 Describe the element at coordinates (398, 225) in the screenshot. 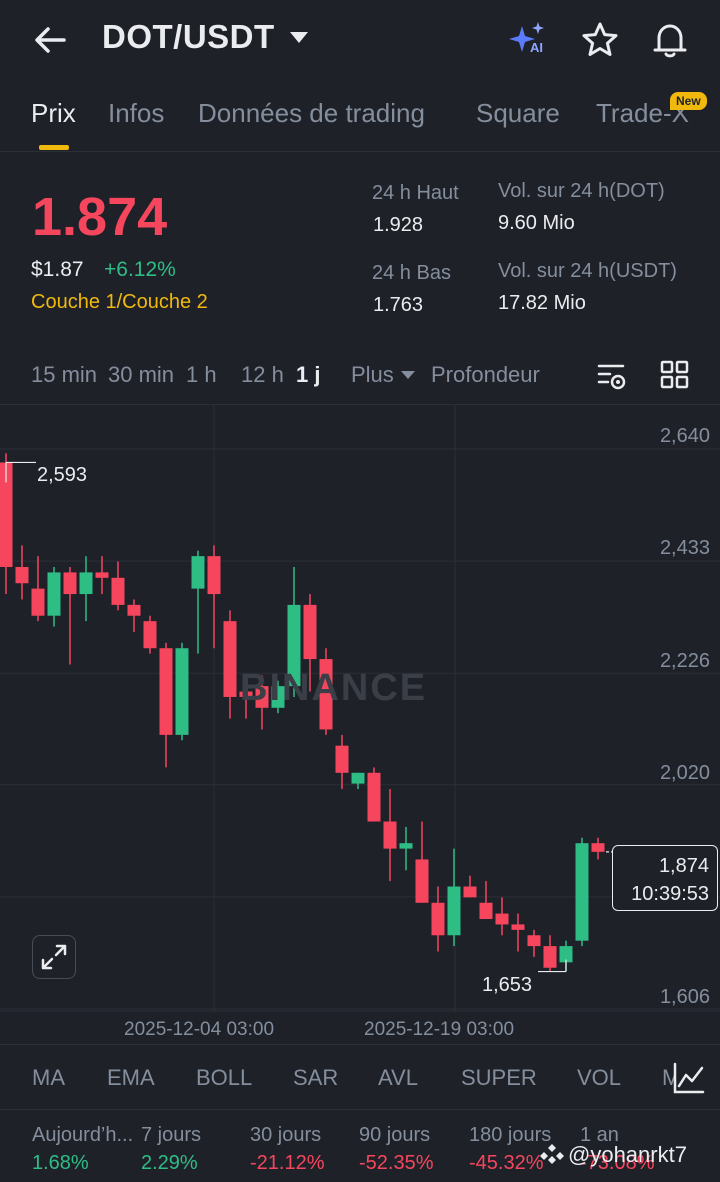

I see `high-value: 1.928` at that location.